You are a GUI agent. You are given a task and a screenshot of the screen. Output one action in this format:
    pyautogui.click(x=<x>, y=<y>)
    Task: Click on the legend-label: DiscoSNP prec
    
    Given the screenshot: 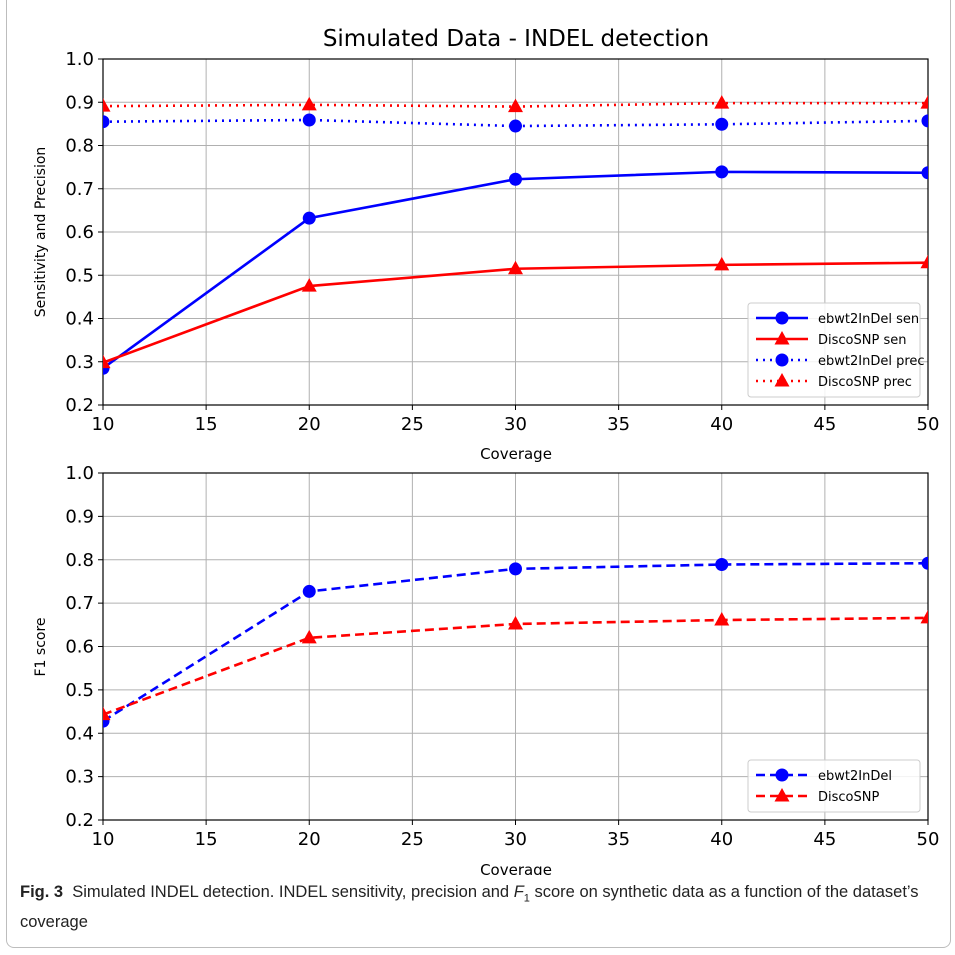 What is the action you would take?
    pyautogui.click(x=865, y=382)
    